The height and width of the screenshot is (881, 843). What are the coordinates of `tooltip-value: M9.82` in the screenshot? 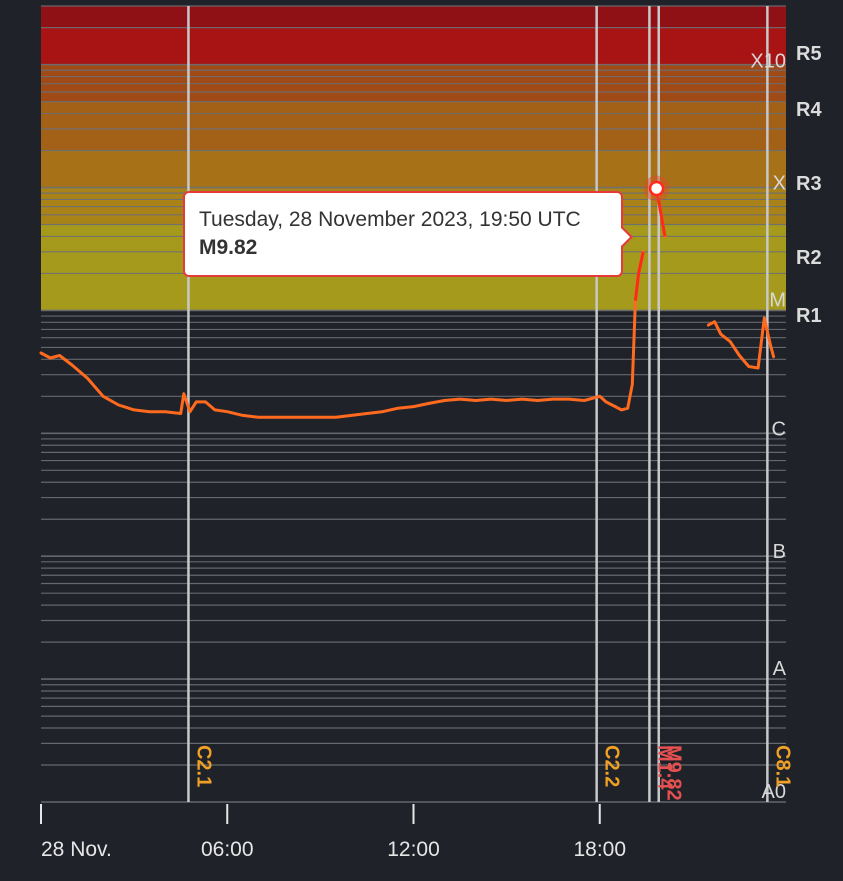 It's located at (228, 247).